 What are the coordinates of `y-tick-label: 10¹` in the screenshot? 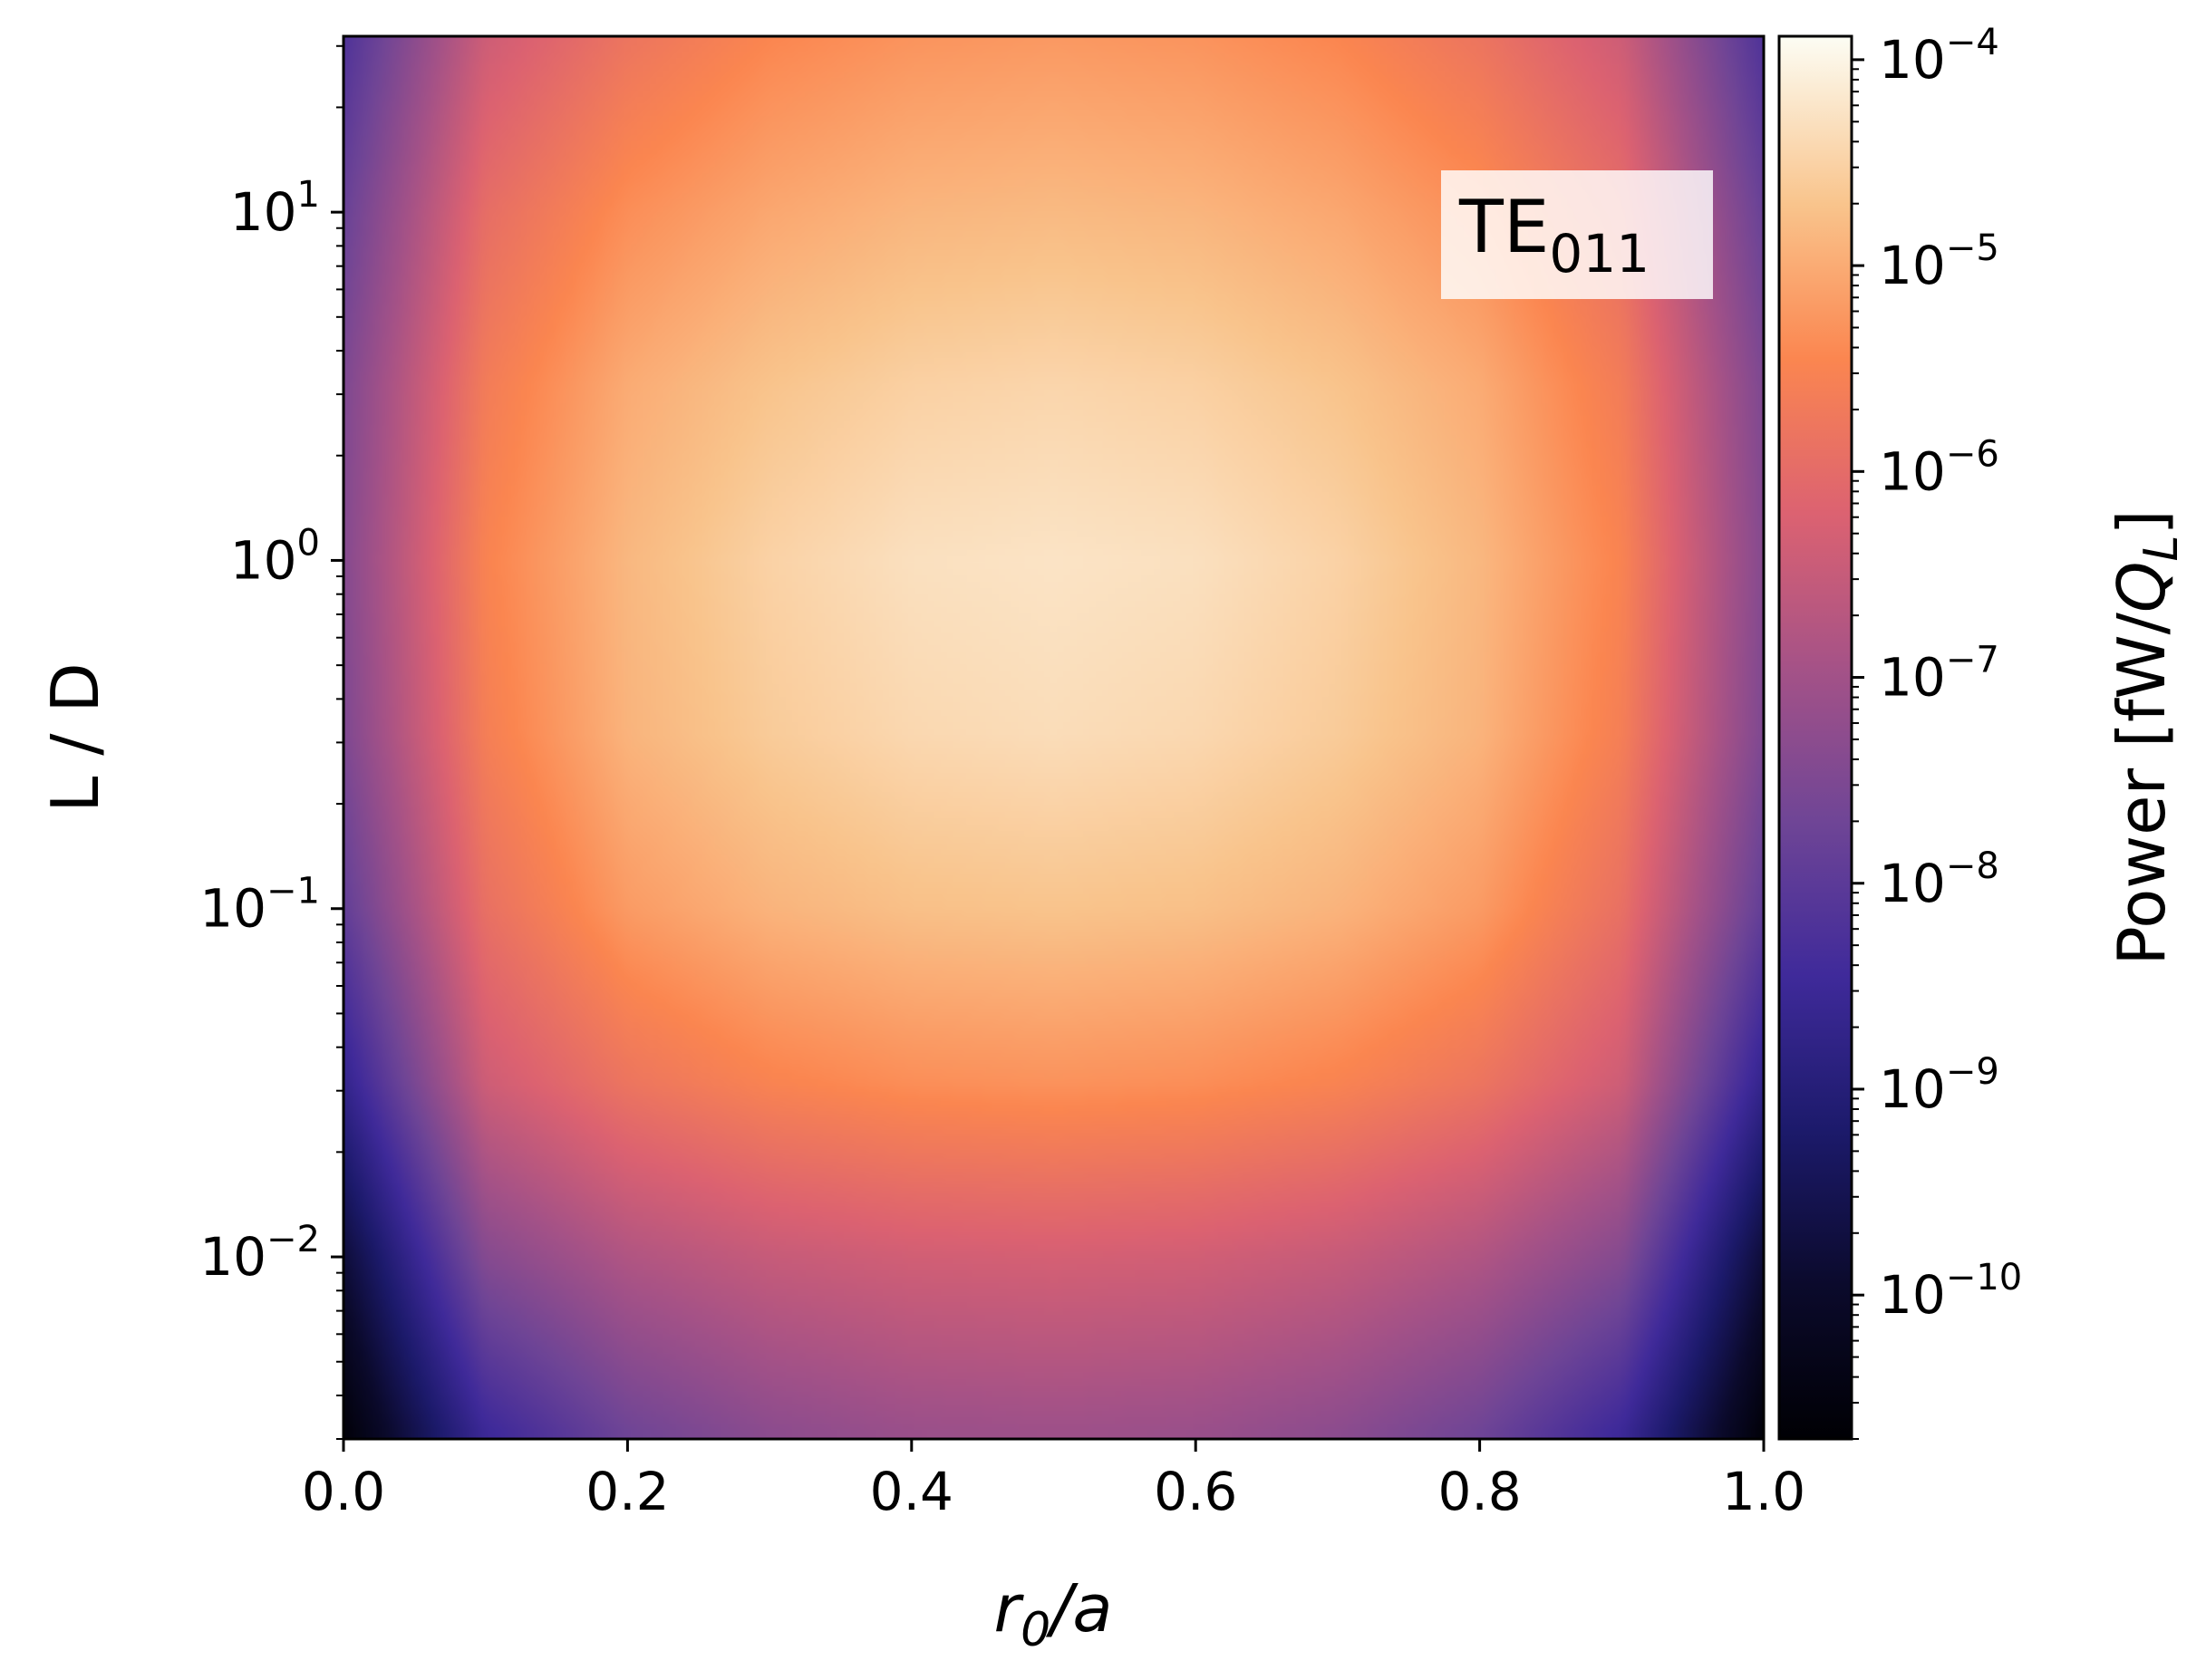 It's located at (275, 209).